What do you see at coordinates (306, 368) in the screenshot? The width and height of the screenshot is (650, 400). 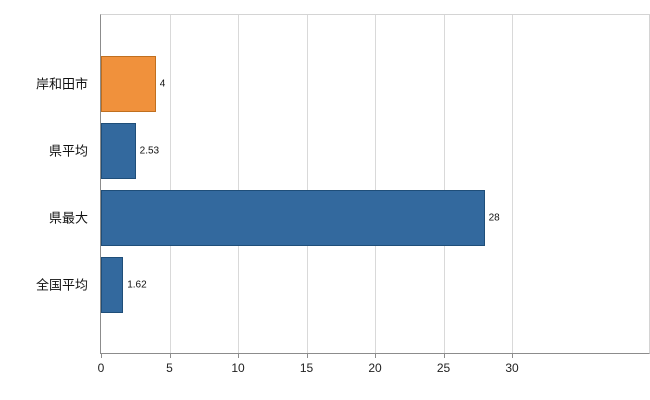 I see `x-axis-tick-label: 15` at bounding box center [306, 368].